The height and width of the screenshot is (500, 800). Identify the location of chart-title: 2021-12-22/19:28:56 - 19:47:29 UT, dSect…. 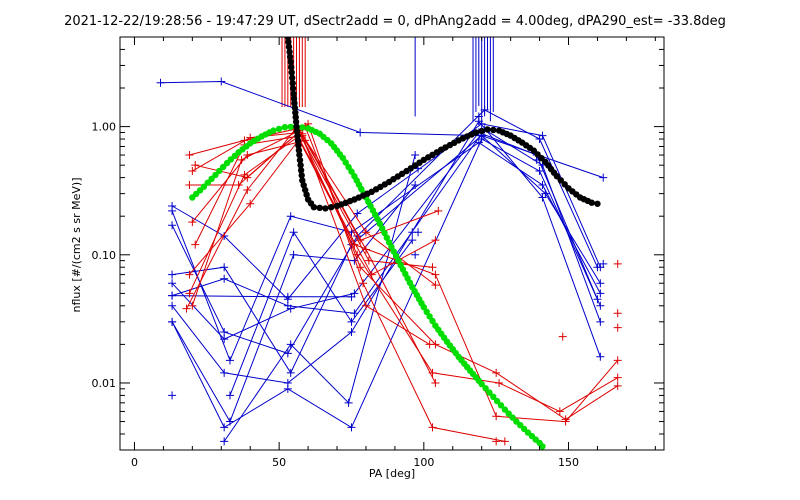
(395, 21).